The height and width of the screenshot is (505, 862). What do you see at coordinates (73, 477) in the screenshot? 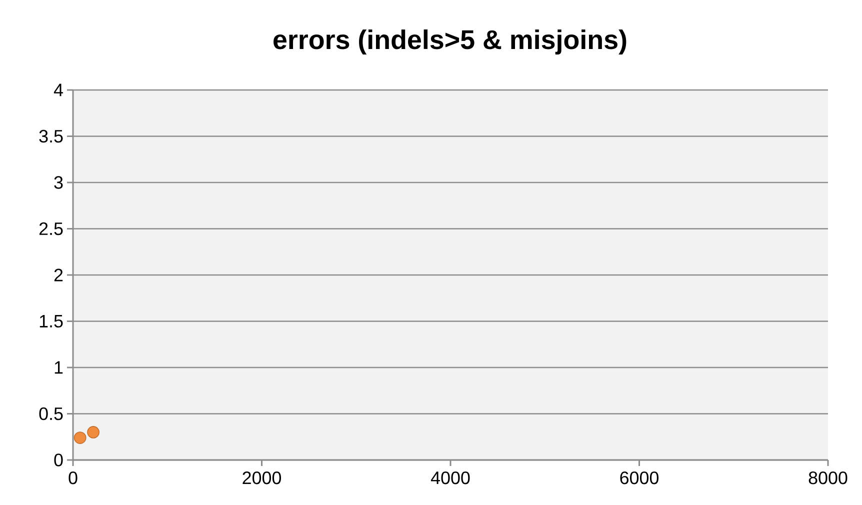
I see `x-tick-label: 0` at bounding box center [73, 477].